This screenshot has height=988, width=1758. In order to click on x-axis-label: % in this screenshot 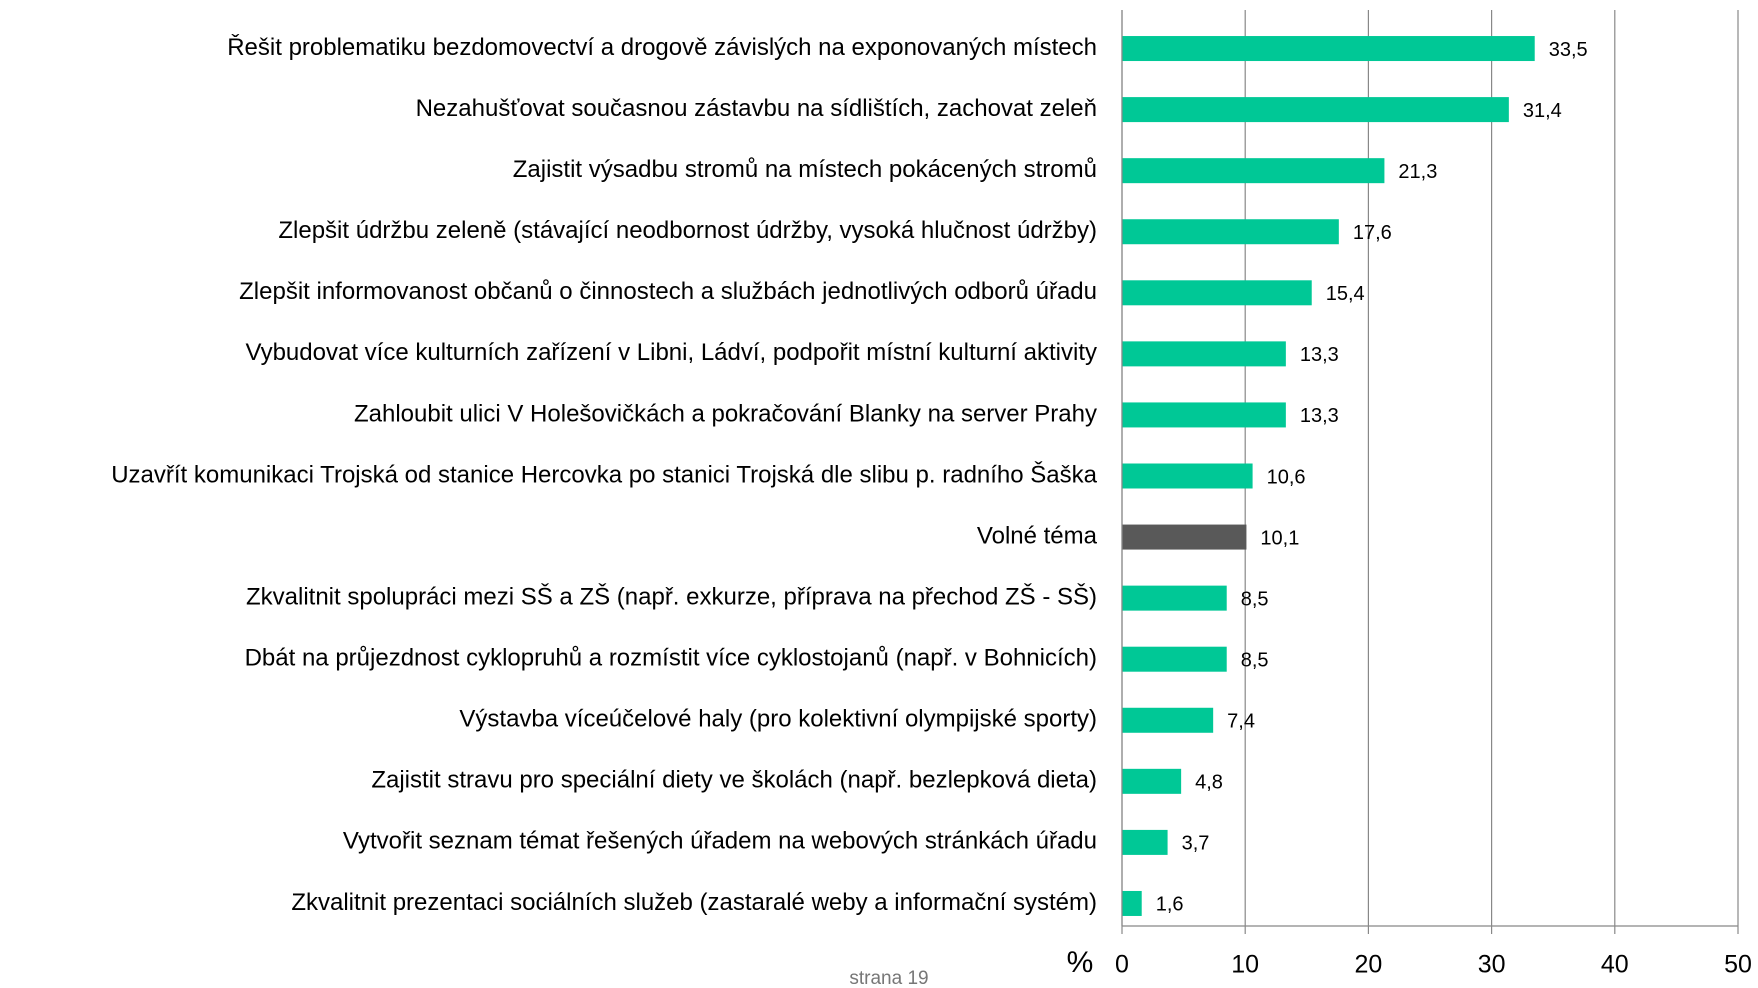, I will do `click(1080, 962)`.